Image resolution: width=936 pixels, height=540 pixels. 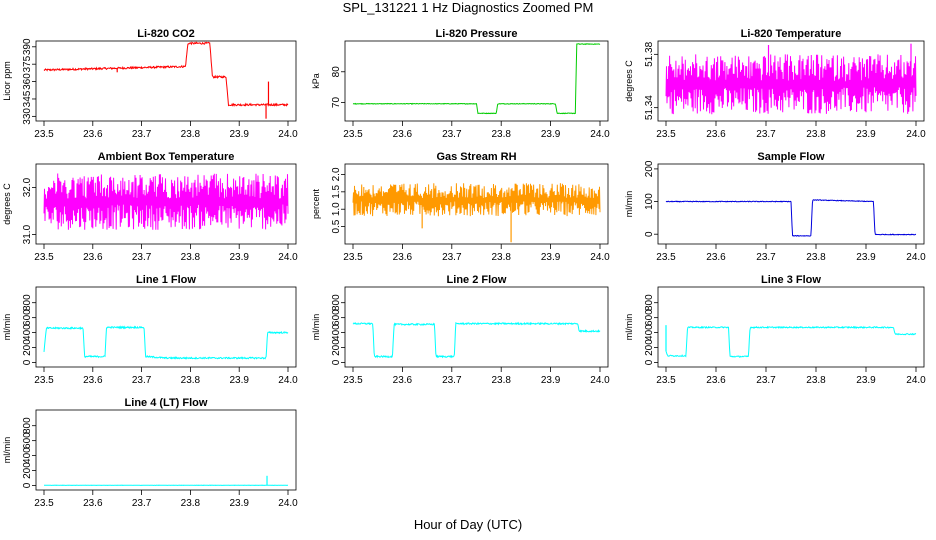 What do you see at coordinates (336, 72) in the screenshot?
I see `y-tick-label: 80` at bounding box center [336, 72].